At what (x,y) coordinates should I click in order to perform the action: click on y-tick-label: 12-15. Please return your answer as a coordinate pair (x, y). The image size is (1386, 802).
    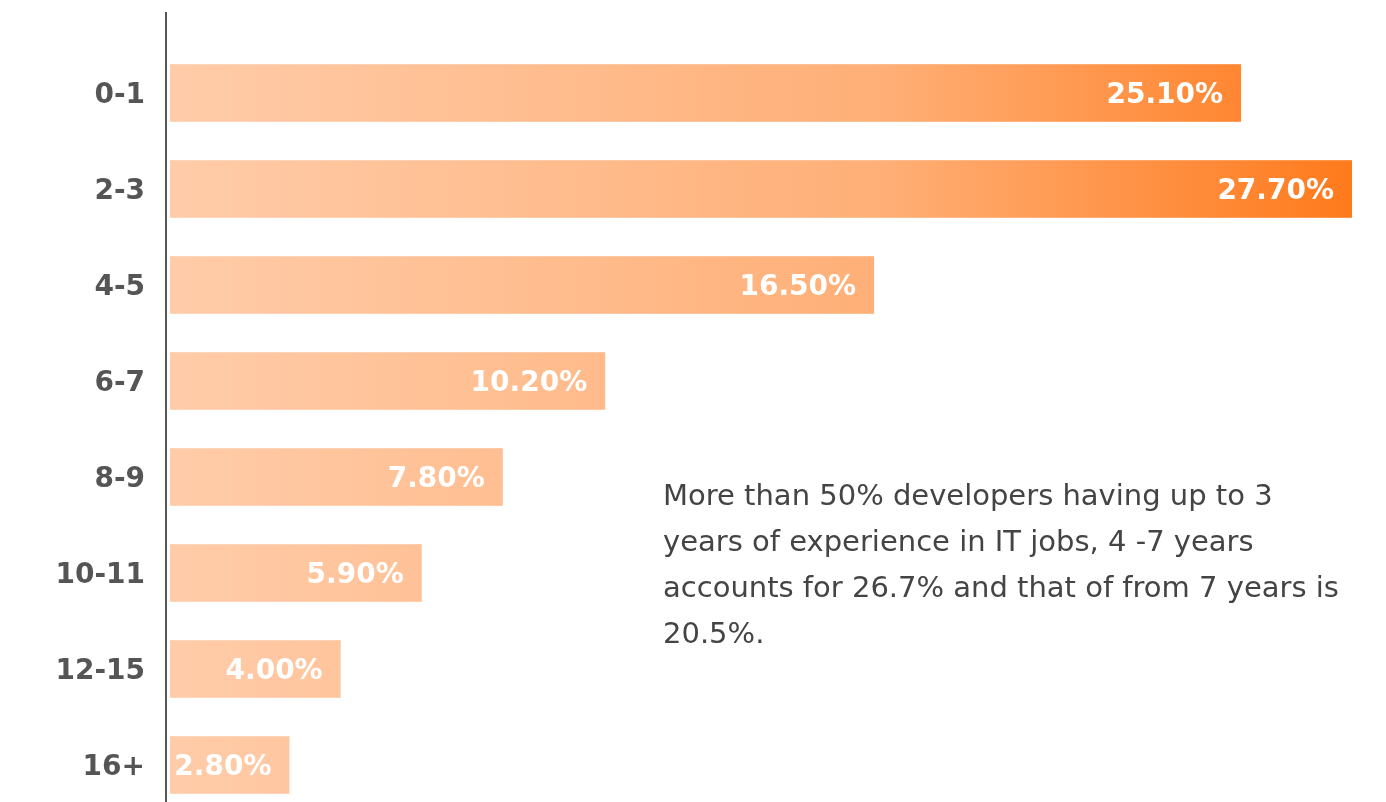
    Looking at the image, I should click on (100, 669).